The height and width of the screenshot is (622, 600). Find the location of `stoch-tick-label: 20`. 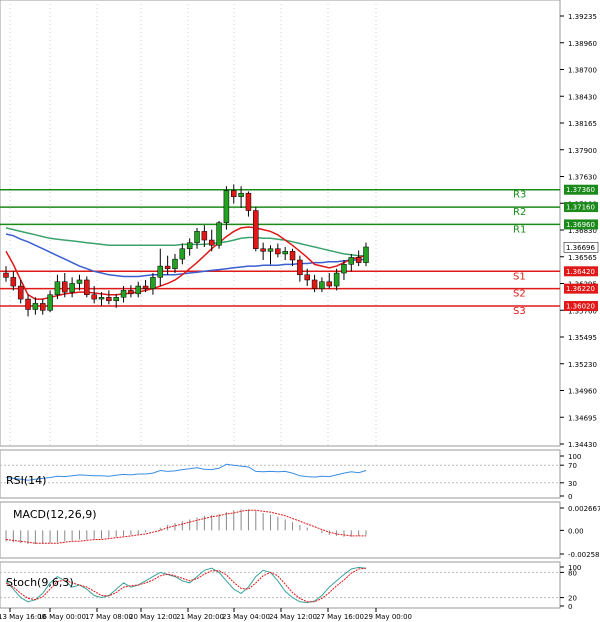

stoch-tick-label: 20 is located at coordinates (572, 599).